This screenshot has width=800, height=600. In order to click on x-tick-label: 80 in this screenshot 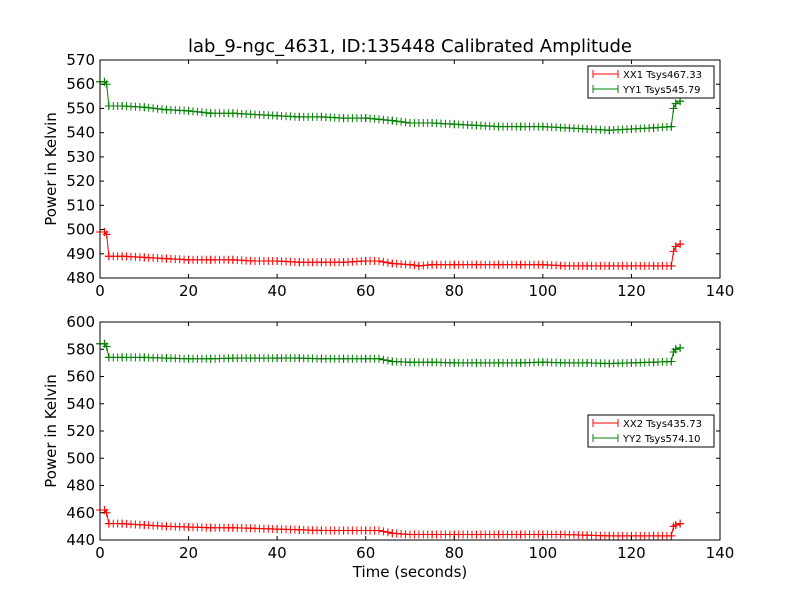, I will do `click(454, 553)`.